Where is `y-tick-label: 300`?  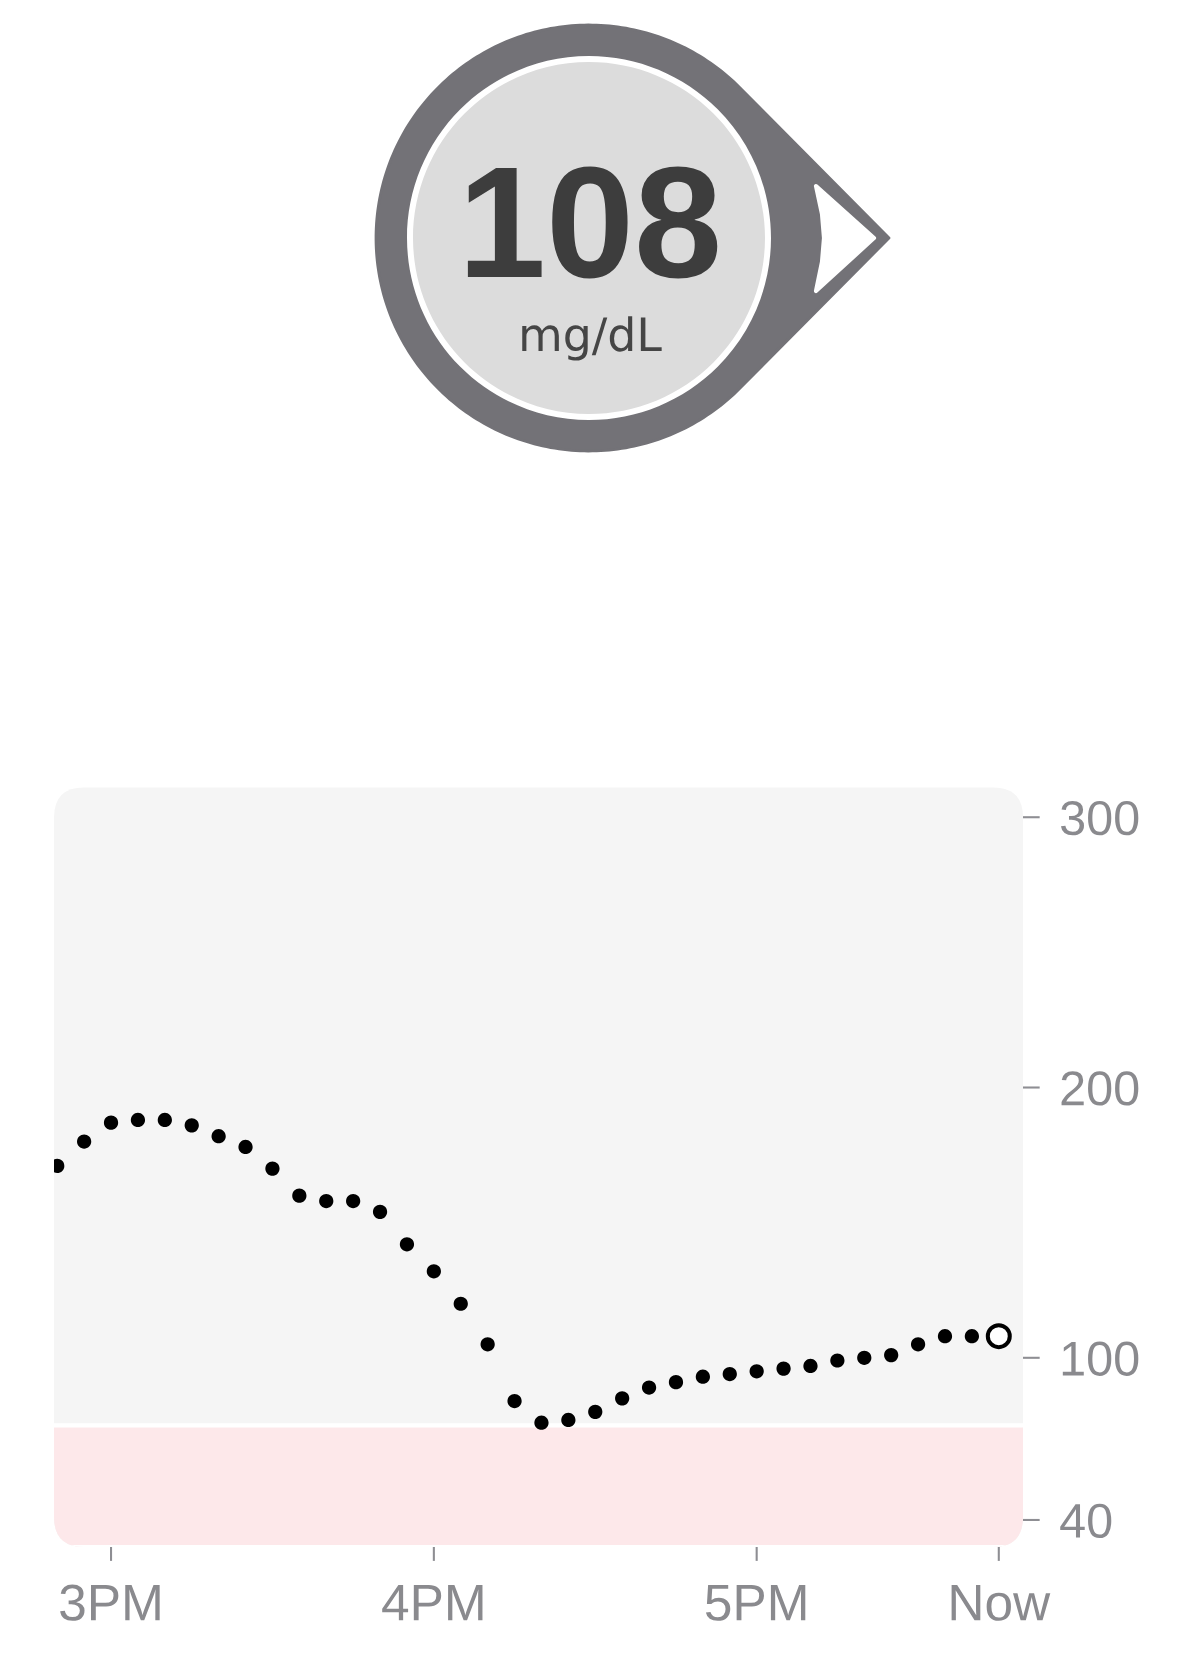
y-tick-label: 300 is located at coordinates (1099, 818).